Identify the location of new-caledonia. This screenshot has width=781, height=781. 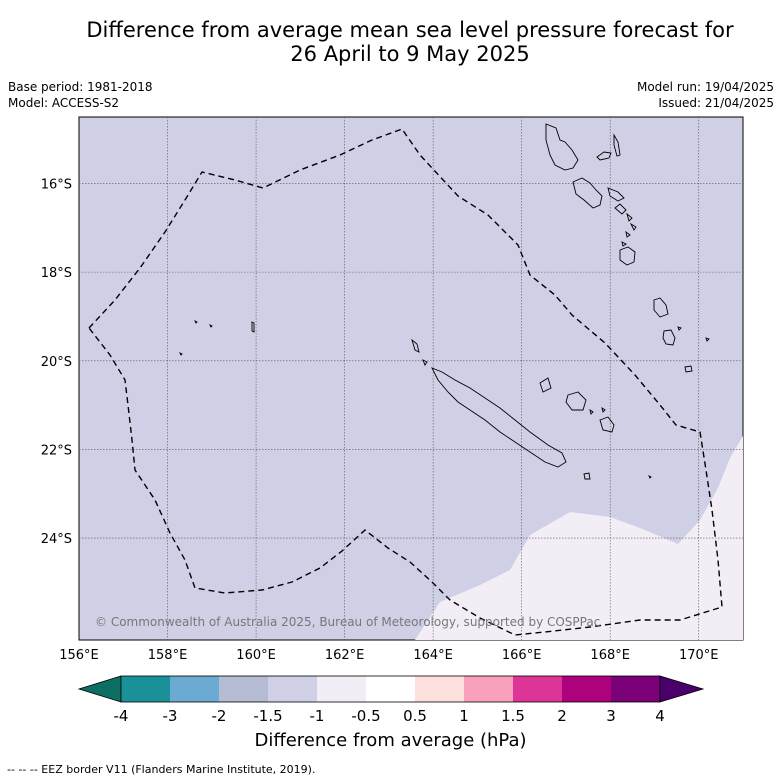
(513, 409).